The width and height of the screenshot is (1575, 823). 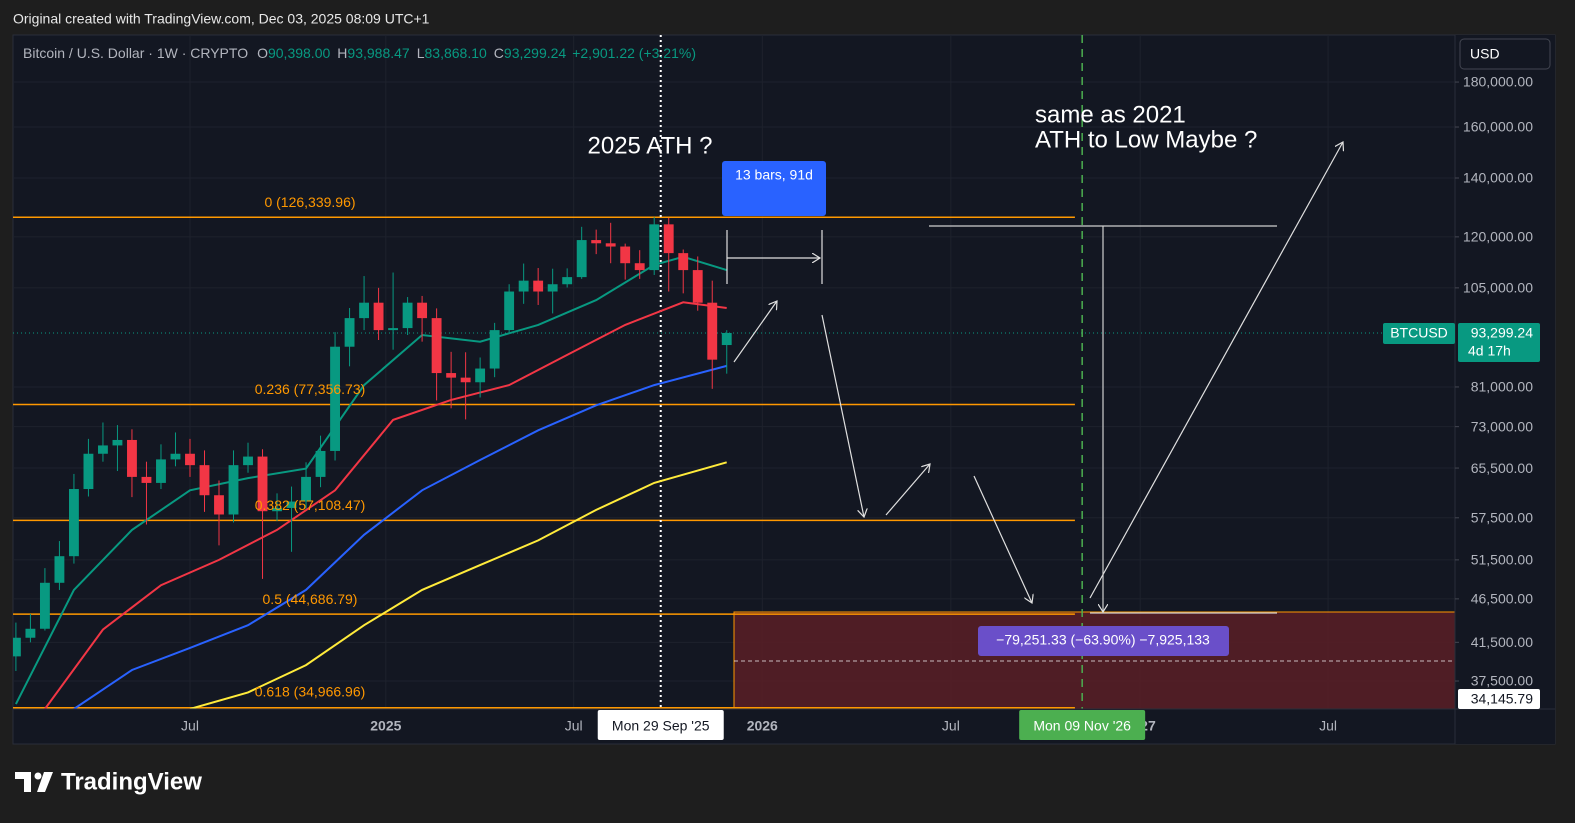 I want to click on logo: TradingView, so click(x=108, y=781).